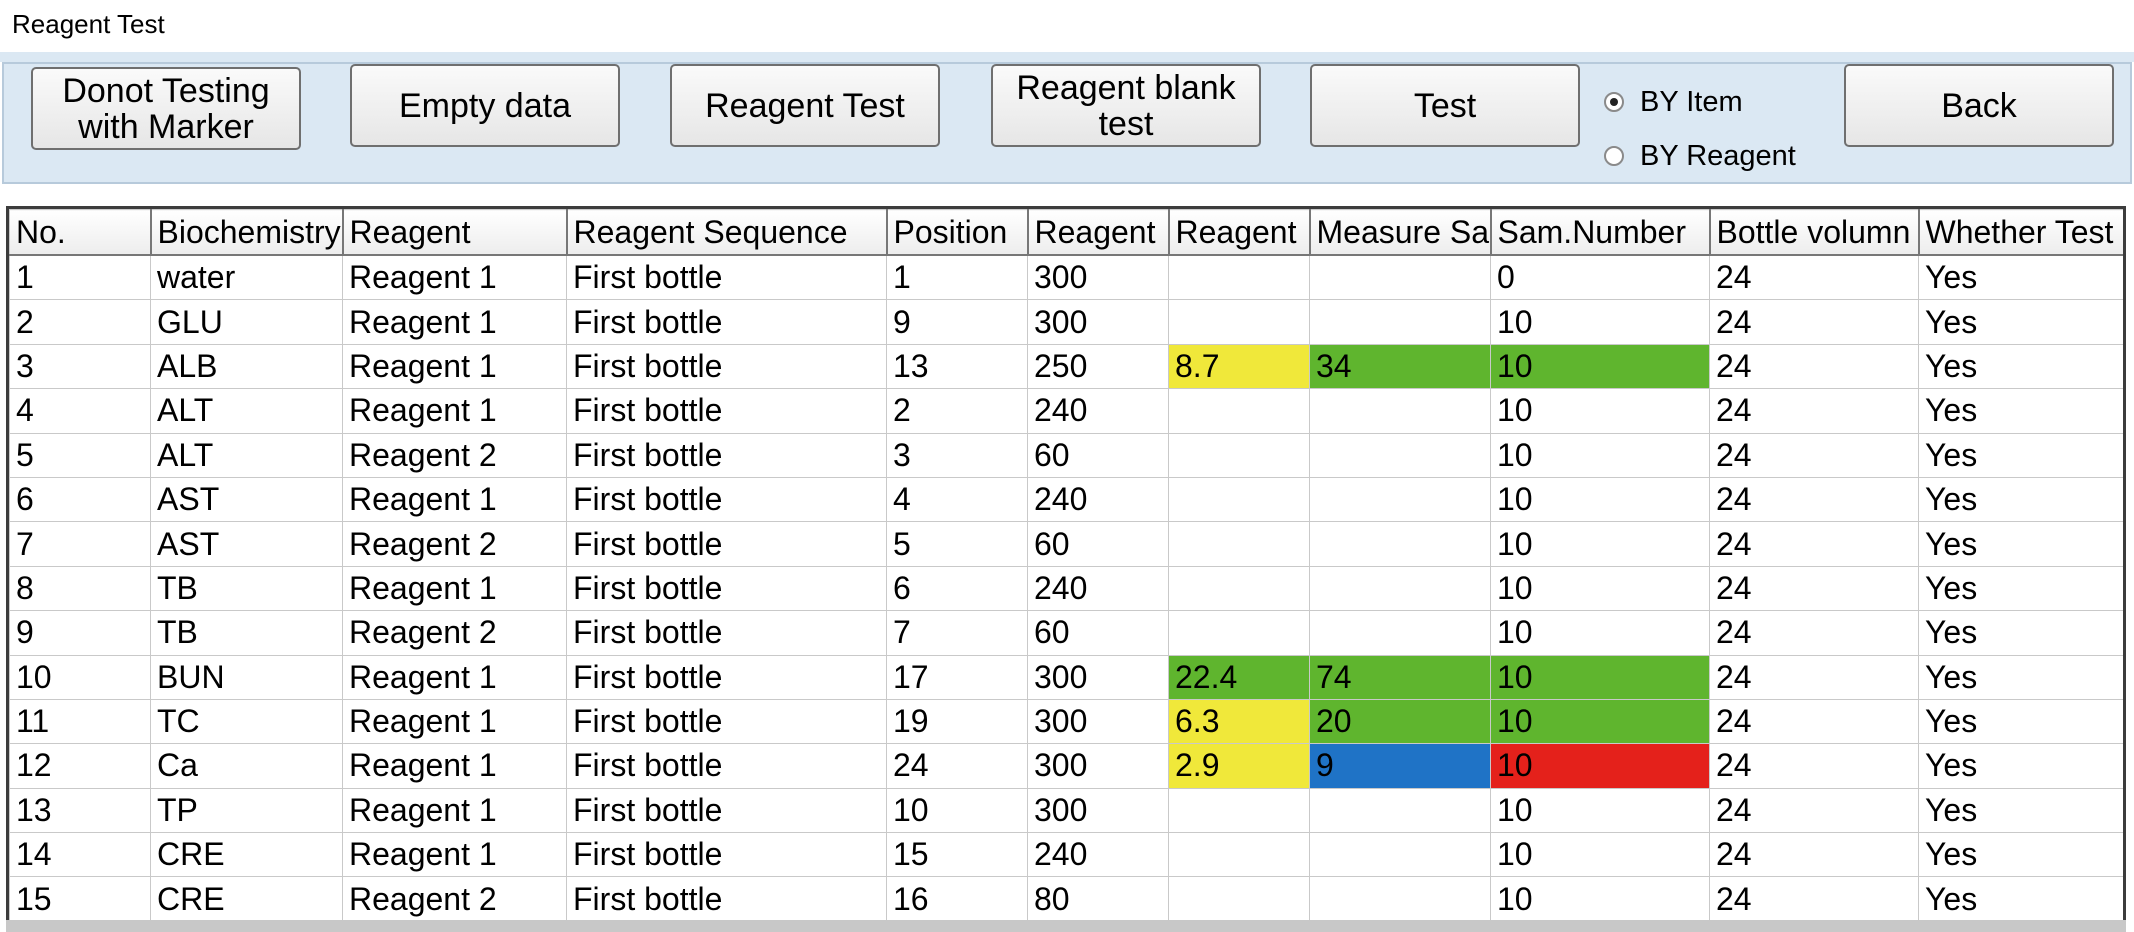  Describe the element at coordinates (246, 544) in the screenshot. I see `table-cell: AST` at that location.